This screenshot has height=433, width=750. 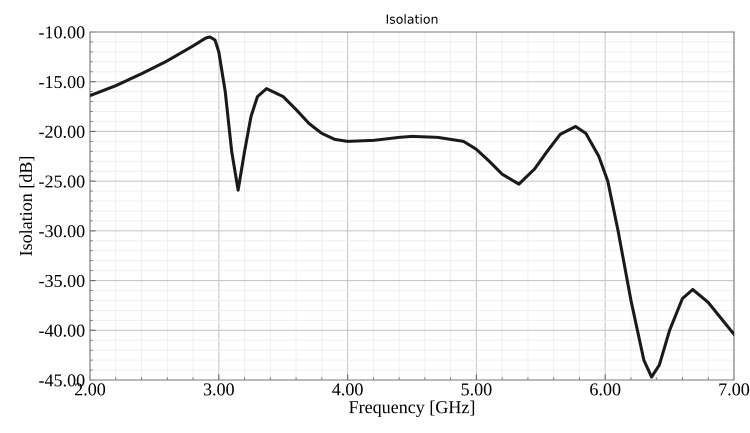 What do you see at coordinates (61, 330) in the screenshot?
I see `y-tick-label: -40.00` at bounding box center [61, 330].